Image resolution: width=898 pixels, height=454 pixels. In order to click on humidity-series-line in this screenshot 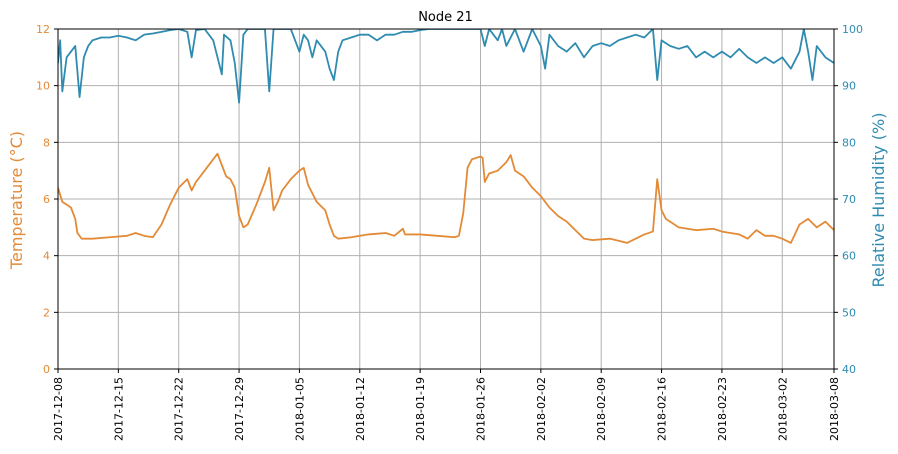, I will do `click(446, 66)`.